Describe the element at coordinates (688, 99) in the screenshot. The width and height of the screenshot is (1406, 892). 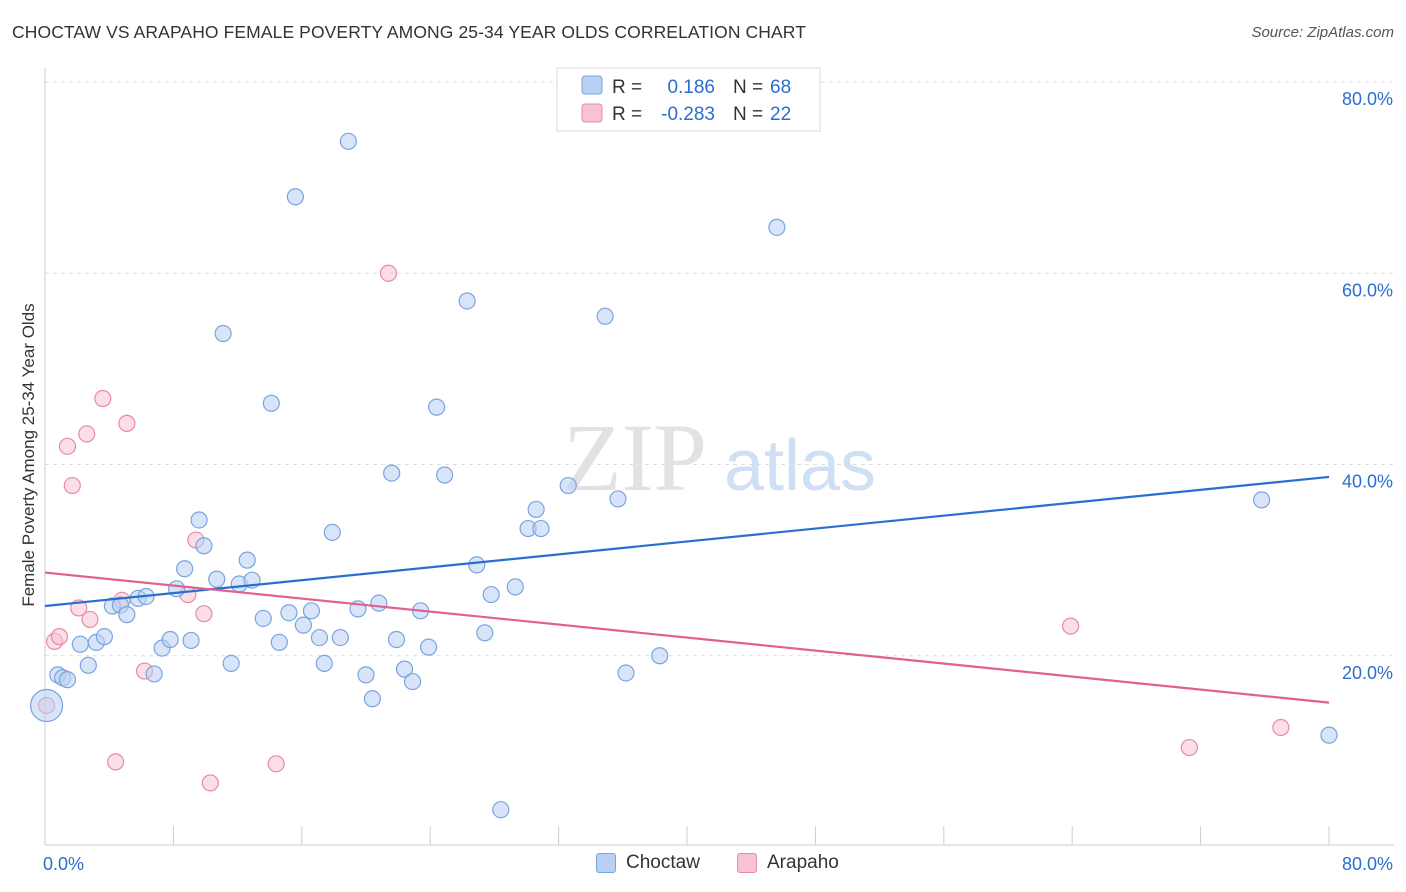
I see `stats-box: R = 0.186 N = 68 R = -0.283 N = 22` at that location.